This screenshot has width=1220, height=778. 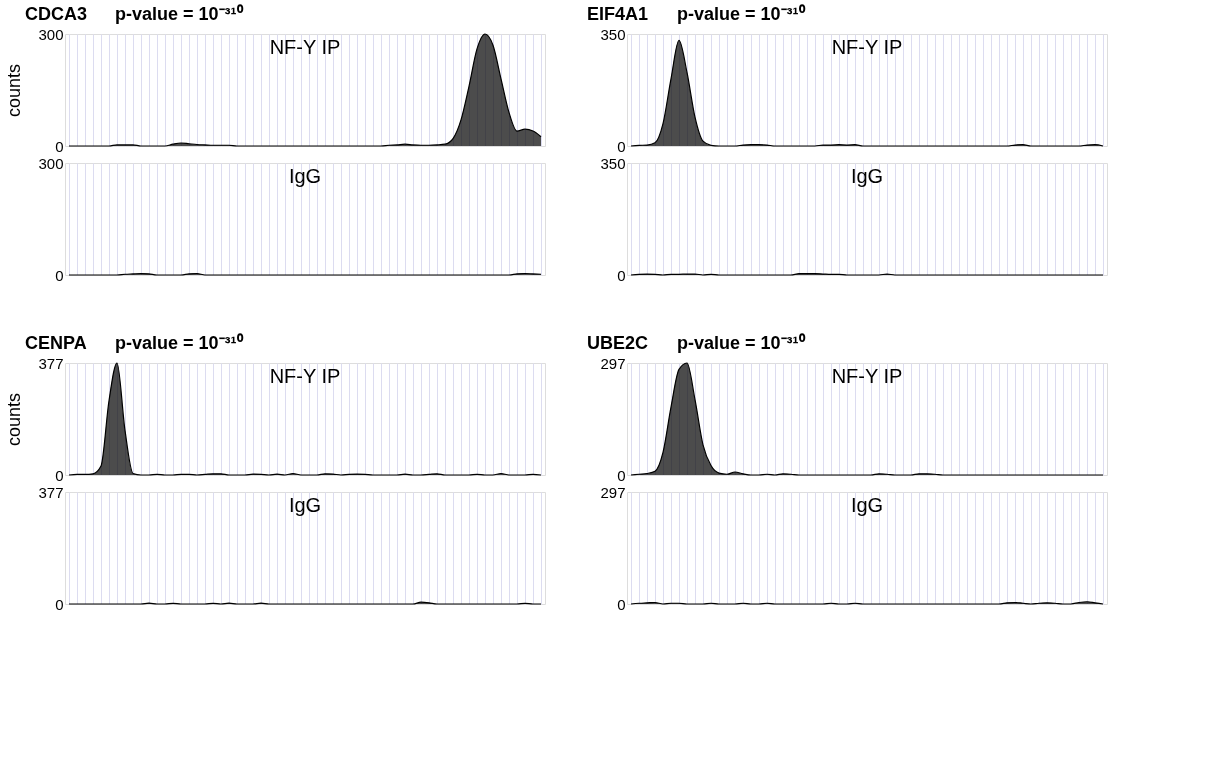 I want to click on chart-title: UBE2C, so click(x=618, y=343).